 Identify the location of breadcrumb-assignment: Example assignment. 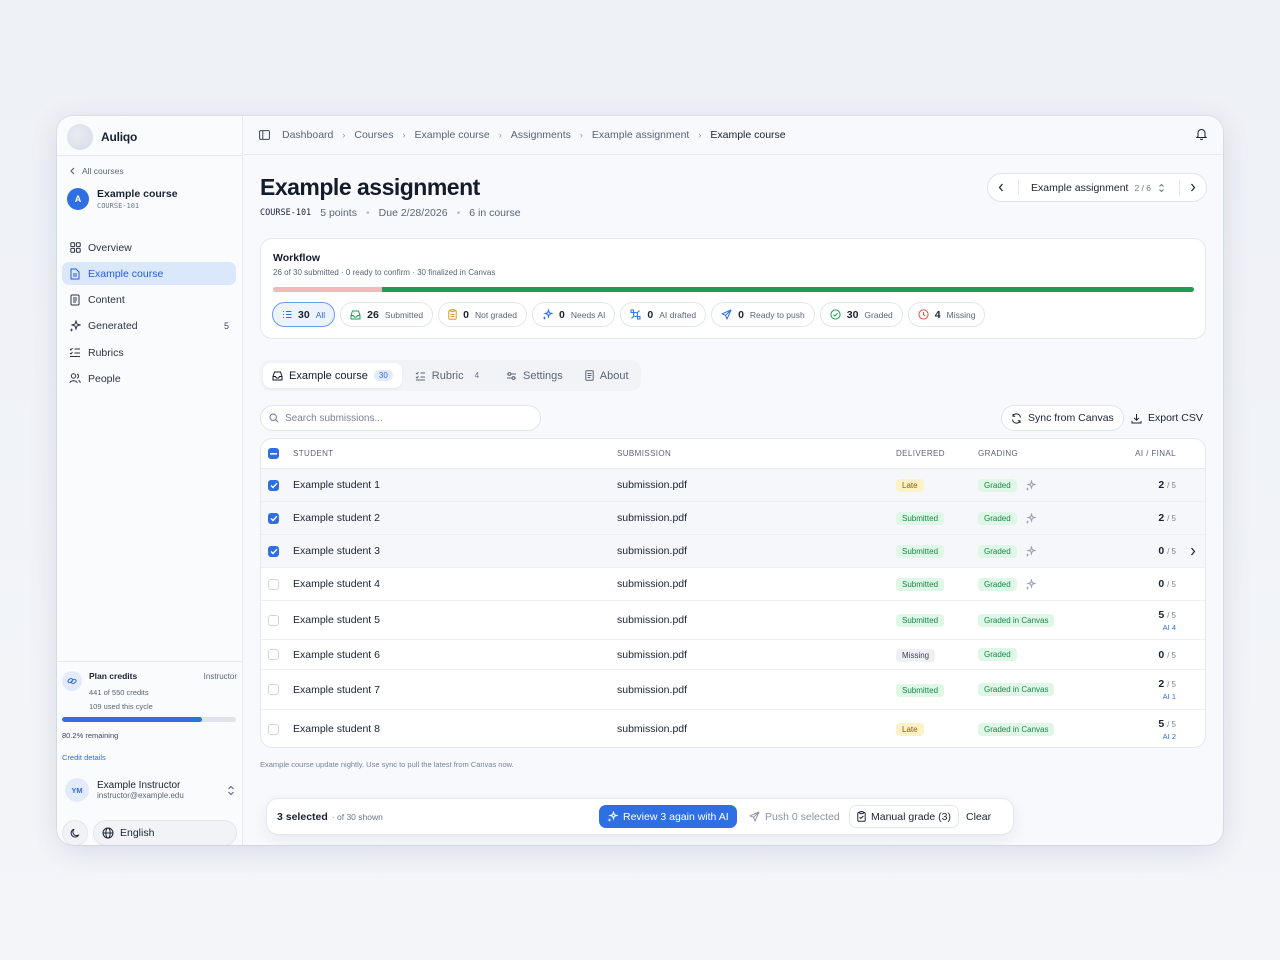
(640, 135).